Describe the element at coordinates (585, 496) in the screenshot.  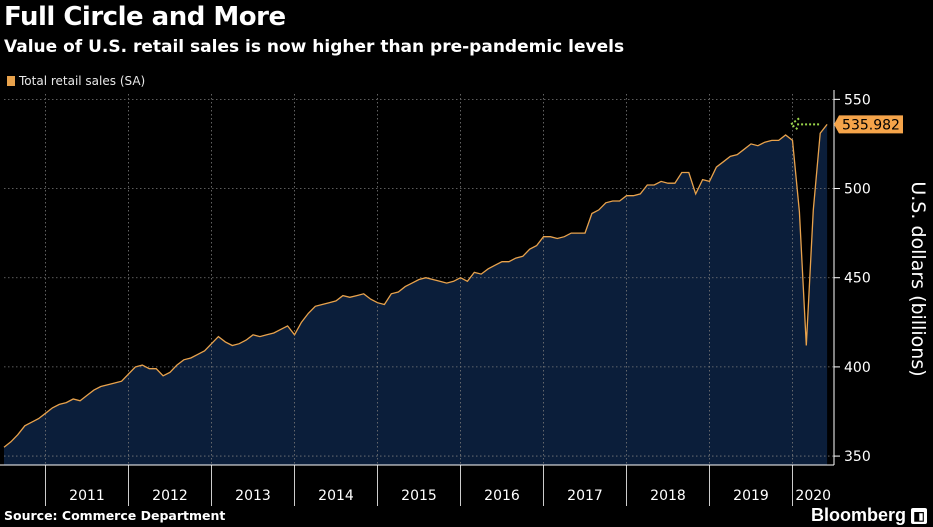
I see `x-tick-label: 2017` at that location.